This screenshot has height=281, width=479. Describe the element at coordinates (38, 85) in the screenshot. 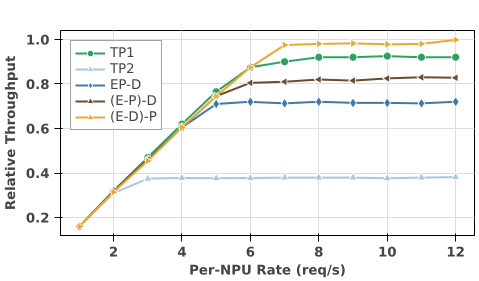

I see `y-tick-label: 0.8` at that location.